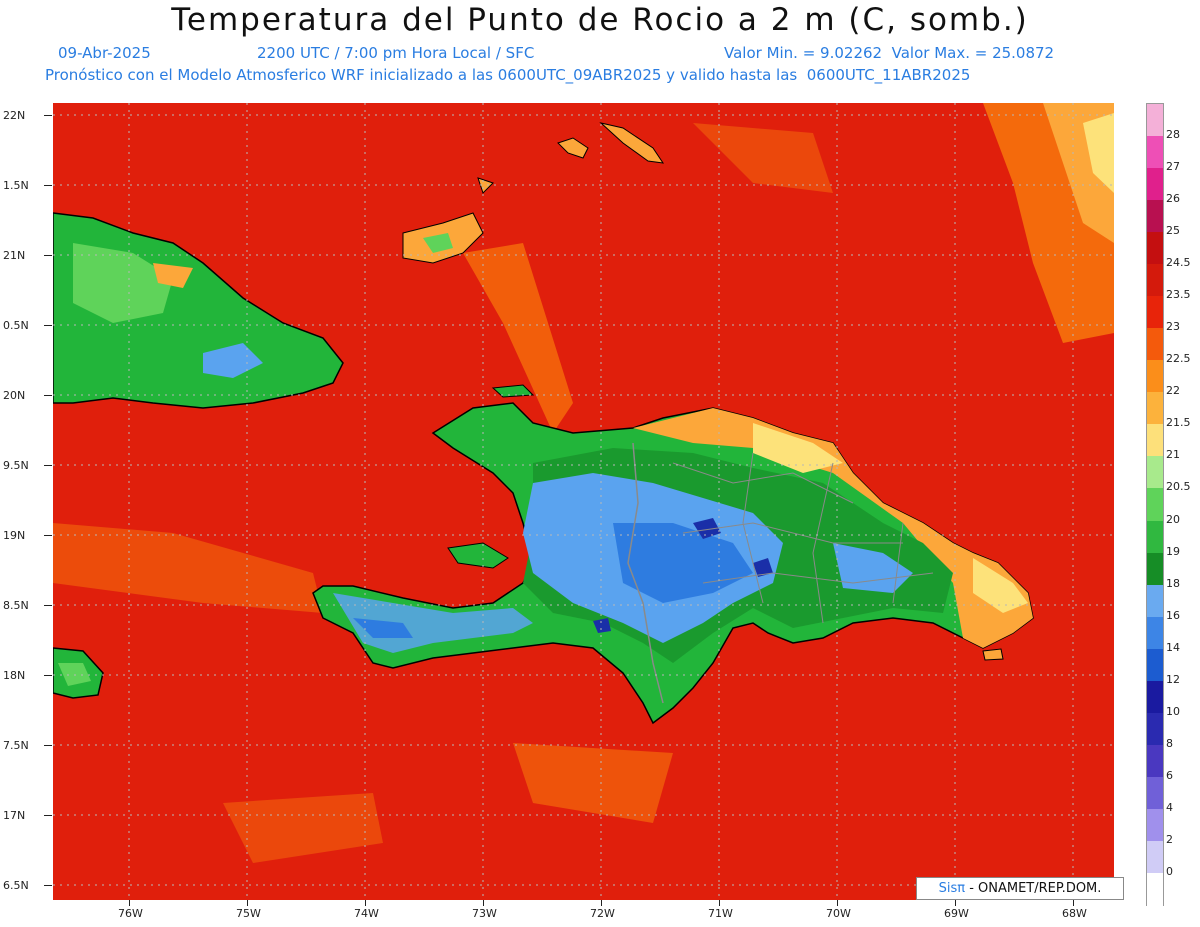  What do you see at coordinates (188, 568) in the screenshot?
I see `west-orange-band` at bounding box center [188, 568].